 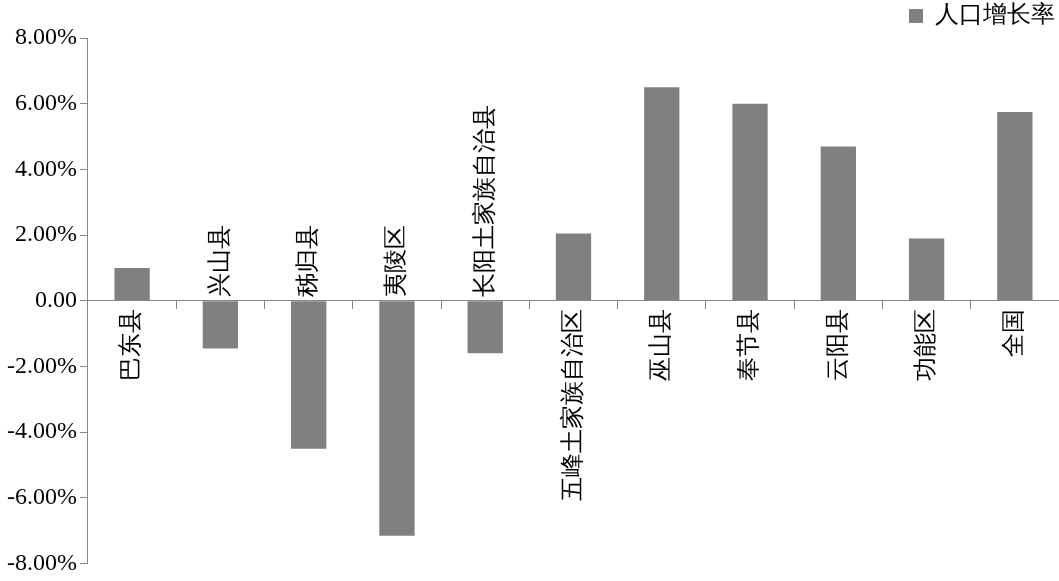 I want to click on legend-label: 人口增长率, so click(x=995, y=14).